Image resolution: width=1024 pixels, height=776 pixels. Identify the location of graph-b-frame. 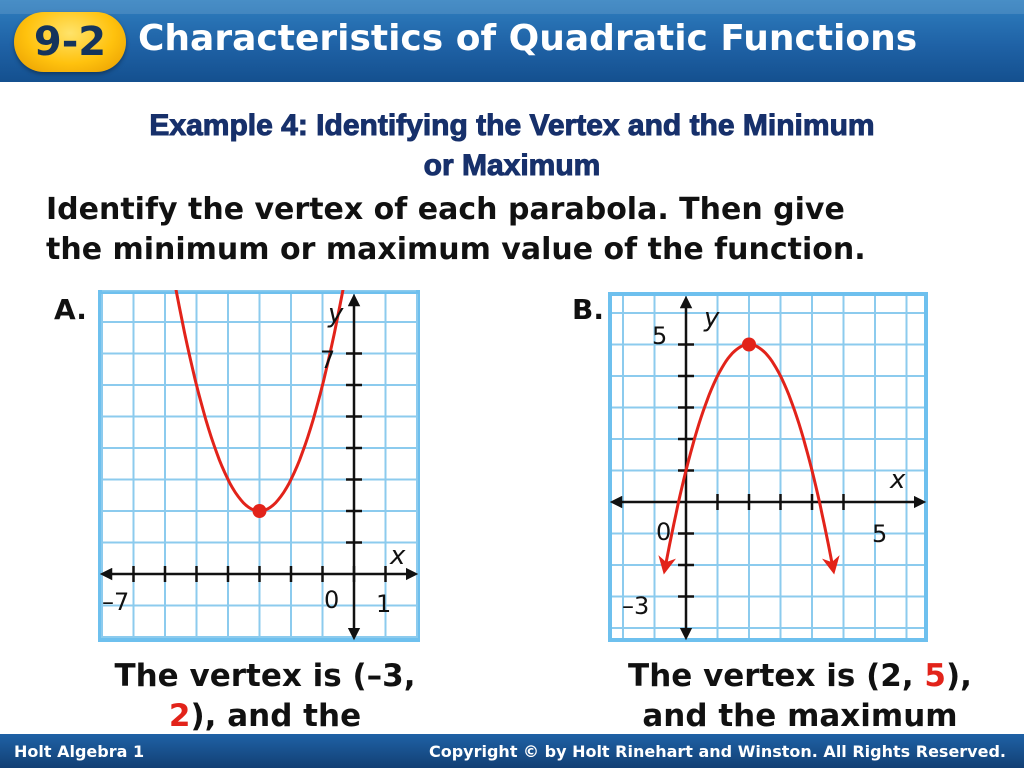
(768, 467).